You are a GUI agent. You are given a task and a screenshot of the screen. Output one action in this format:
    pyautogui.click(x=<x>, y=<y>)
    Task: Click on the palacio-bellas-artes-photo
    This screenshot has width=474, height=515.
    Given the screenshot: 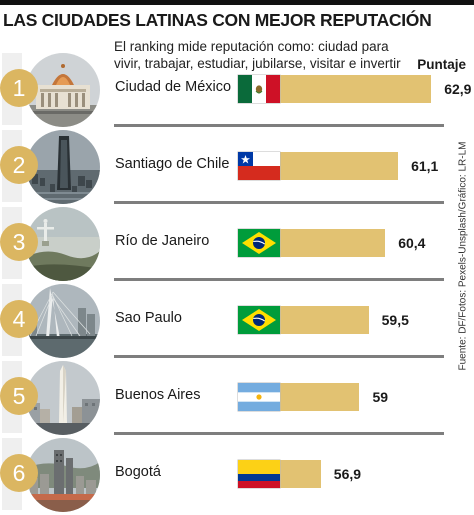 What is the action you would take?
    pyautogui.click(x=63, y=90)
    